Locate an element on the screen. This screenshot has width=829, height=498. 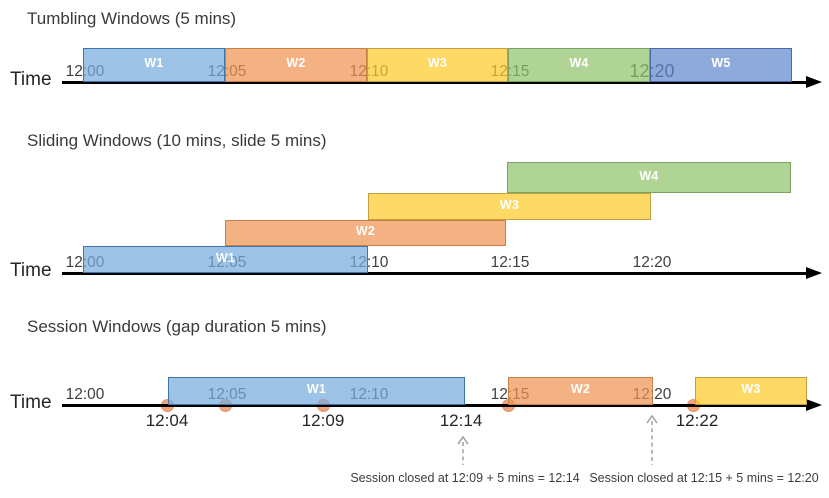
tick-label: 12:20 is located at coordinates (652, 262).